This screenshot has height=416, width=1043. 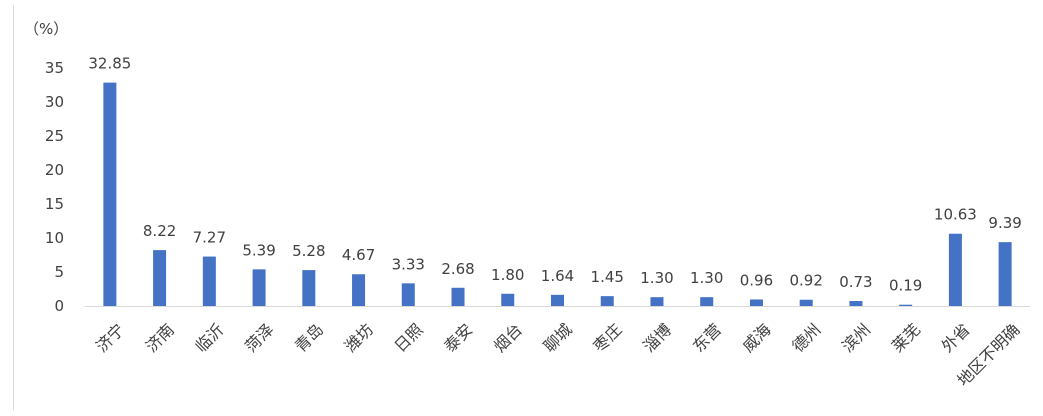 I want to click on category-label: 聊城, so click(x=558, y=338).